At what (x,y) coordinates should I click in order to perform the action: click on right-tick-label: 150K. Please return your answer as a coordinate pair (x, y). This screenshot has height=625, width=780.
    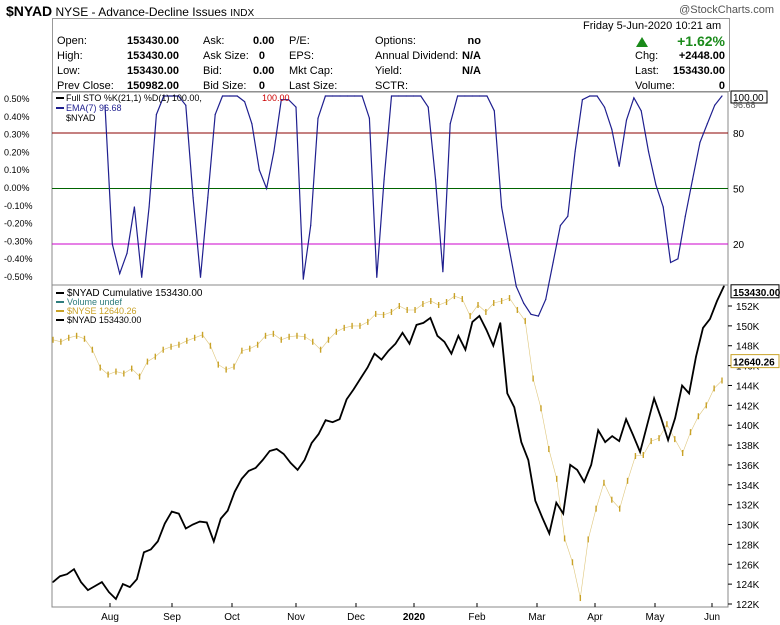
    Looking at the image, I should click on (748, 327).